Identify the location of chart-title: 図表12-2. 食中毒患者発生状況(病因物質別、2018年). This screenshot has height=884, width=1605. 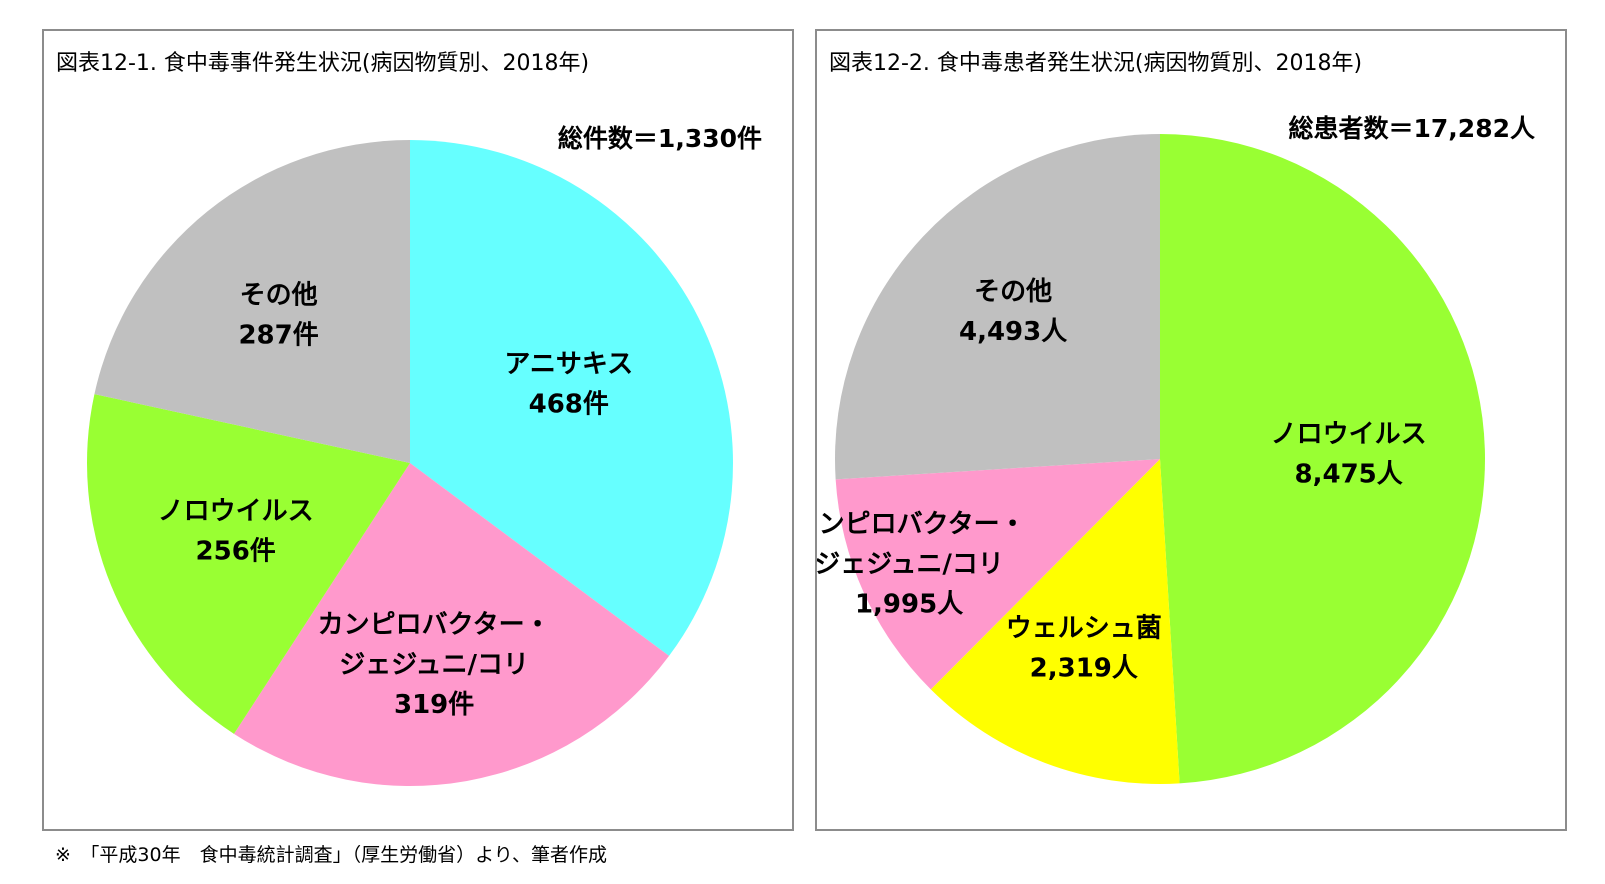
(1096, 63).